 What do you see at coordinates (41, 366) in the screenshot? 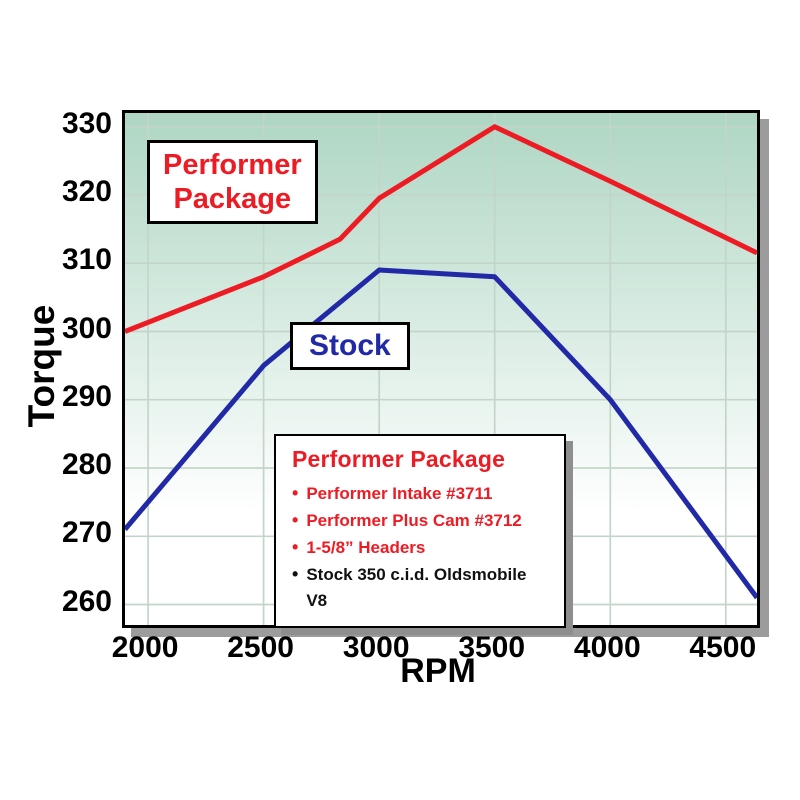
I see `y-axis-title: Torque` at bounding box center [41, 366].